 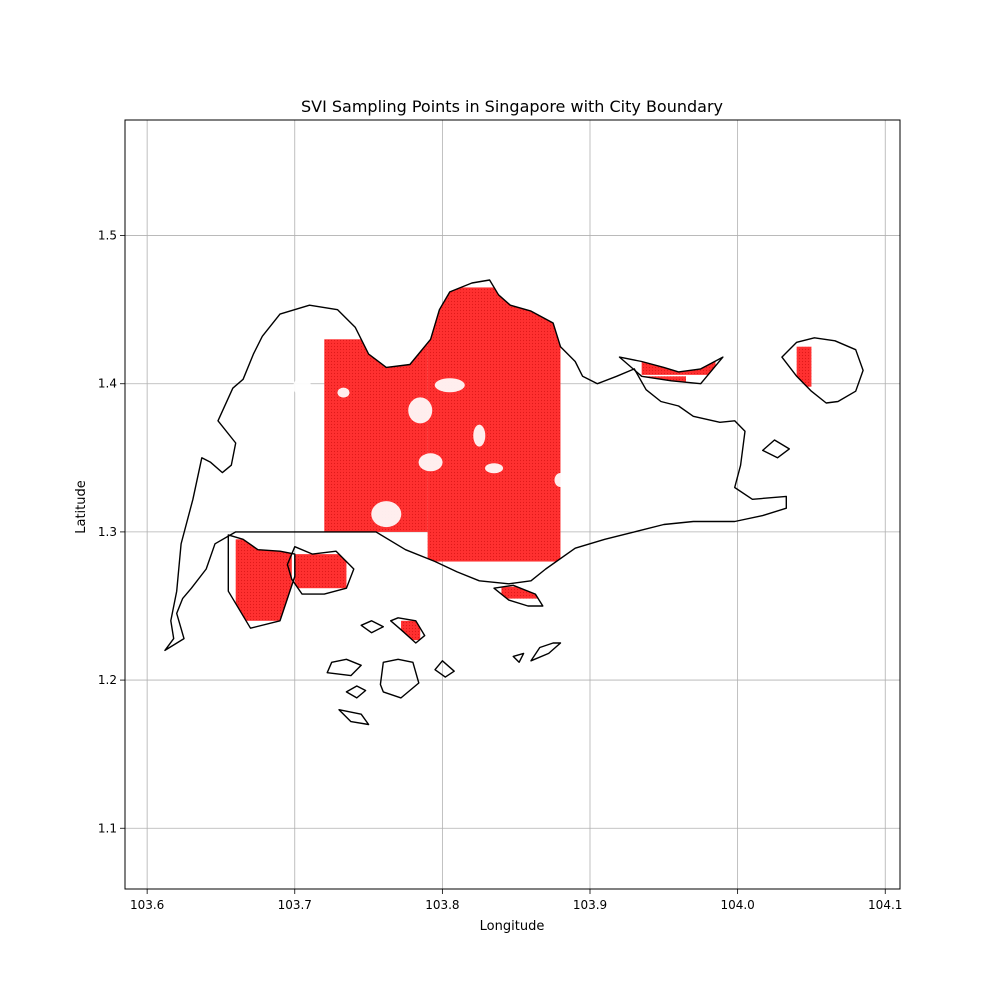 I want to click on y-axis-label: Latitude, so click(x=81, y=507).